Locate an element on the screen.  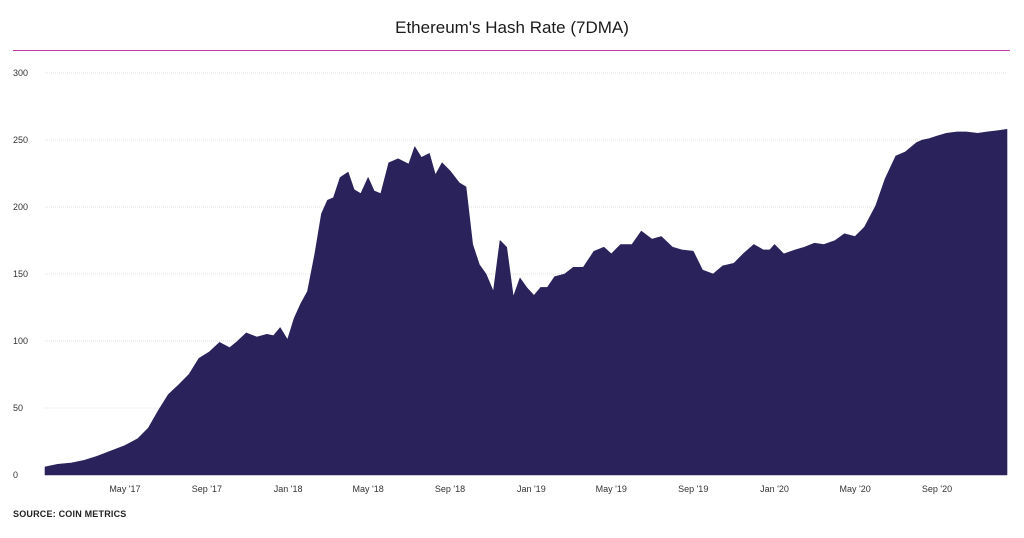
x-tick-label: Sep '18 is located at coordinates (450, 489).